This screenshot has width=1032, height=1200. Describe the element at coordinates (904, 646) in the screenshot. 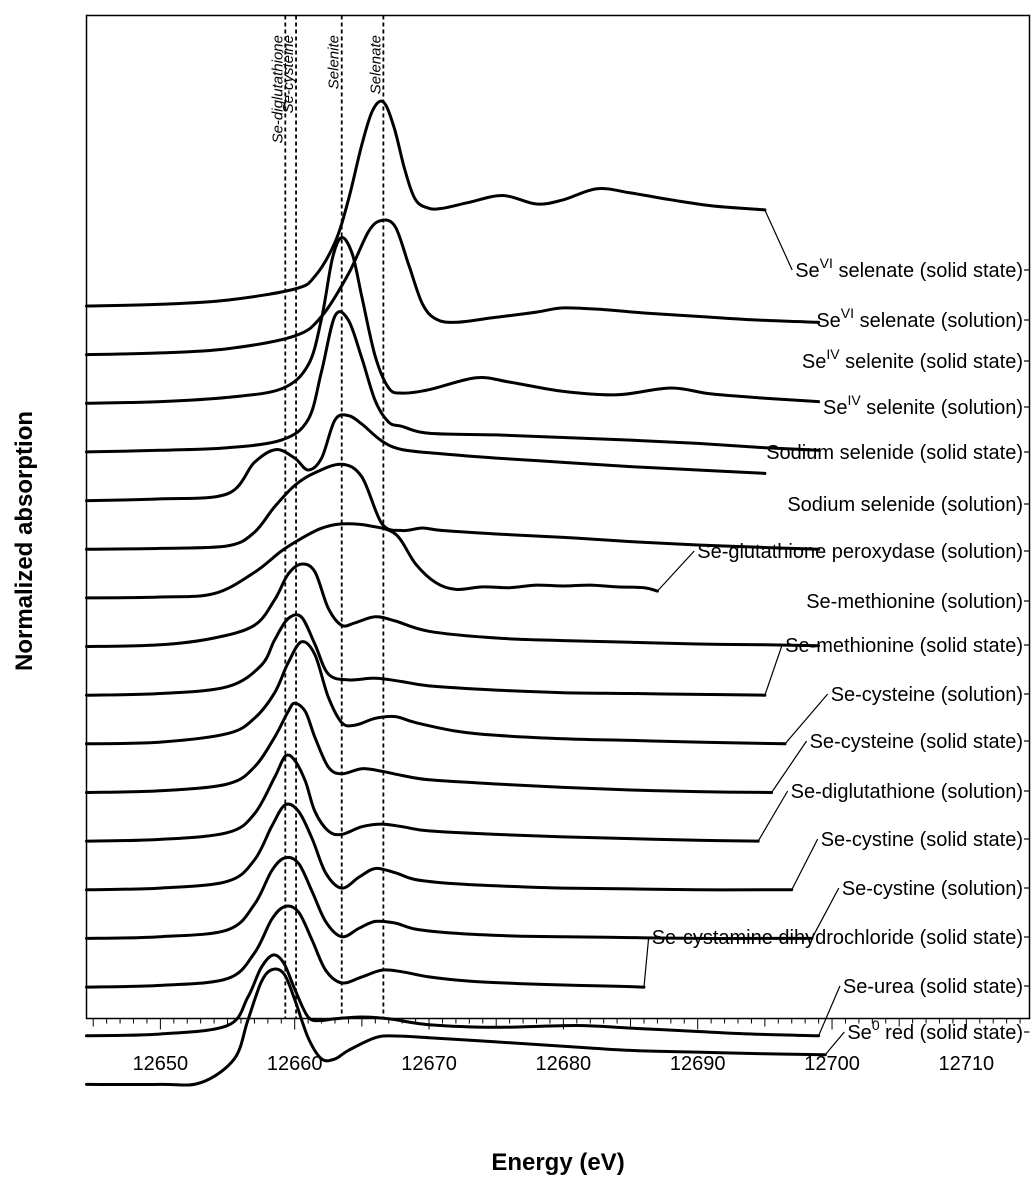

I see `series-label: Se-methionine (solid state)` at that location.